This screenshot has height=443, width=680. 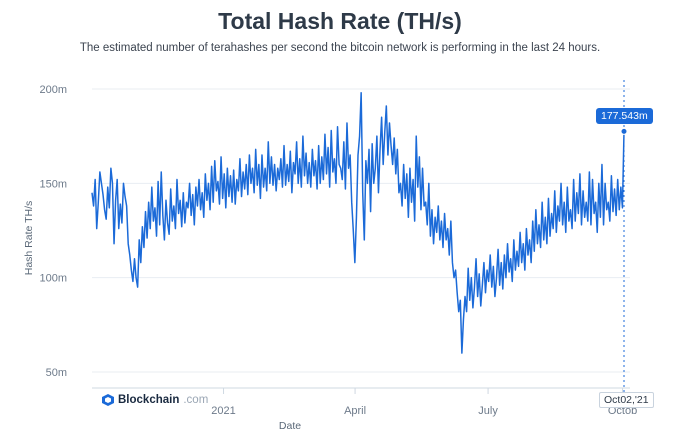 What do you see at coordinates (624, 131) in the screenshot?
I see `highlight-point` at bounding box center [624, 131].